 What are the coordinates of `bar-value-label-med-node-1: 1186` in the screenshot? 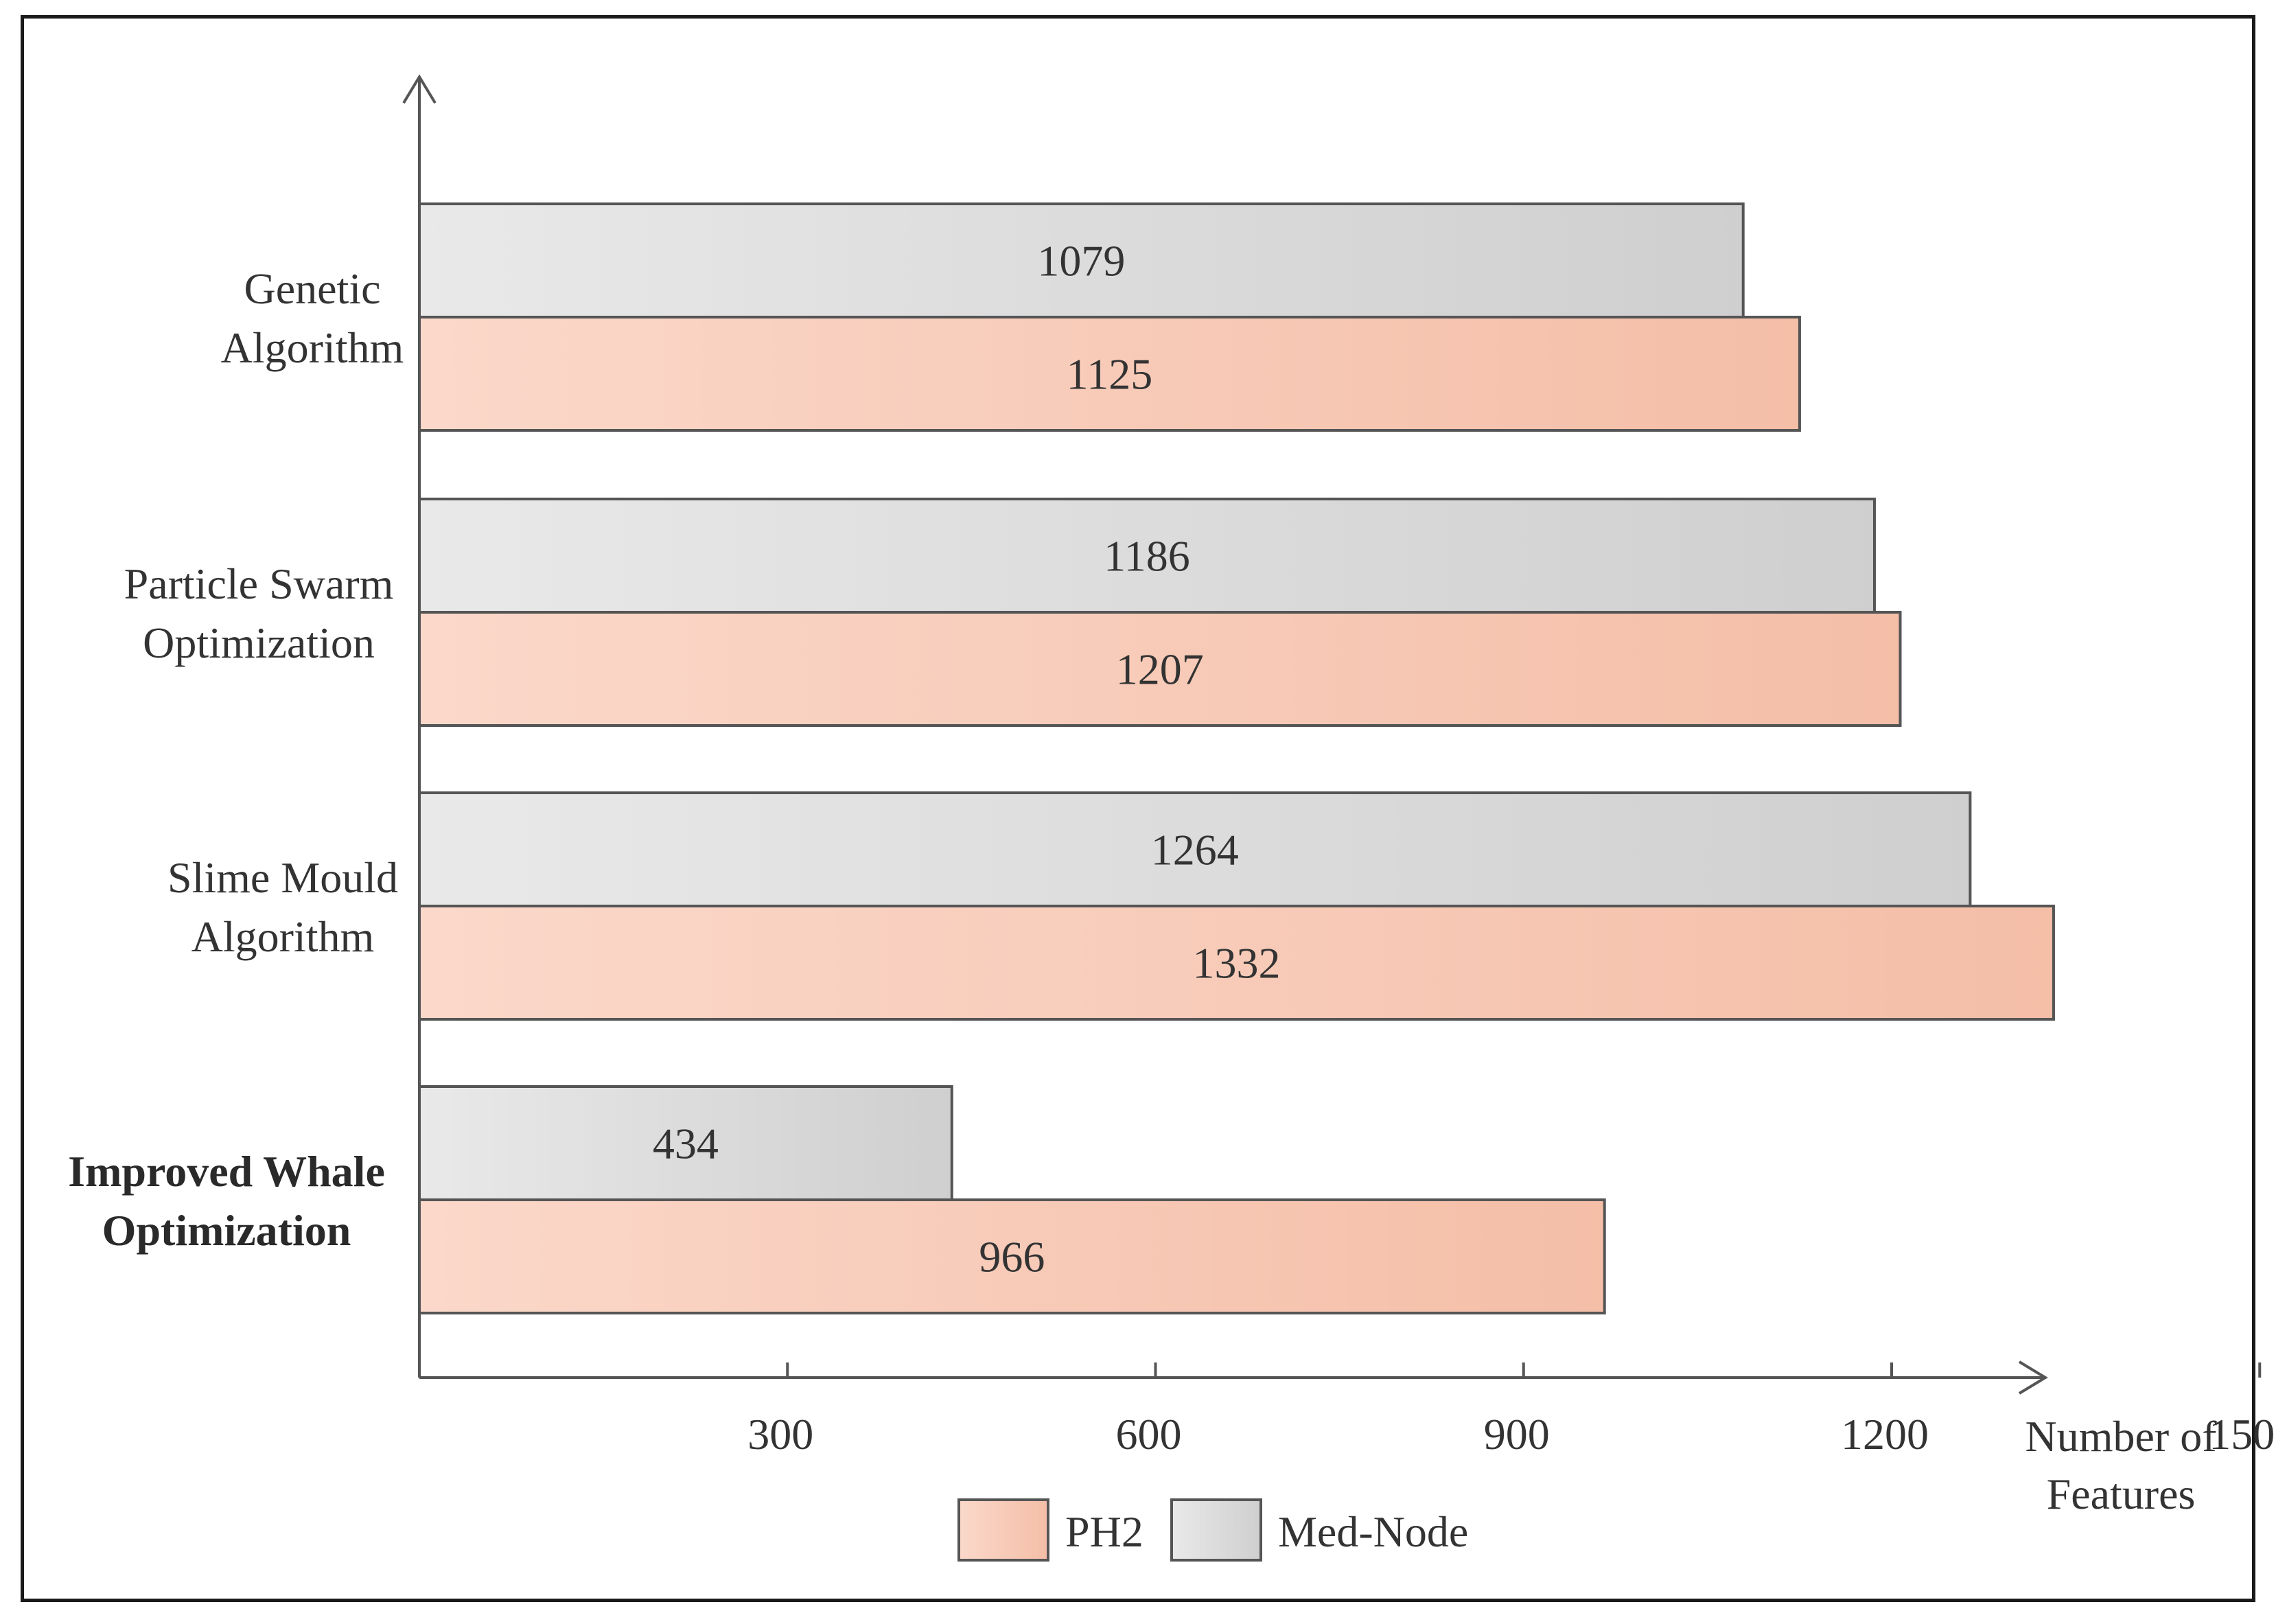 It's located at (1147, 556).